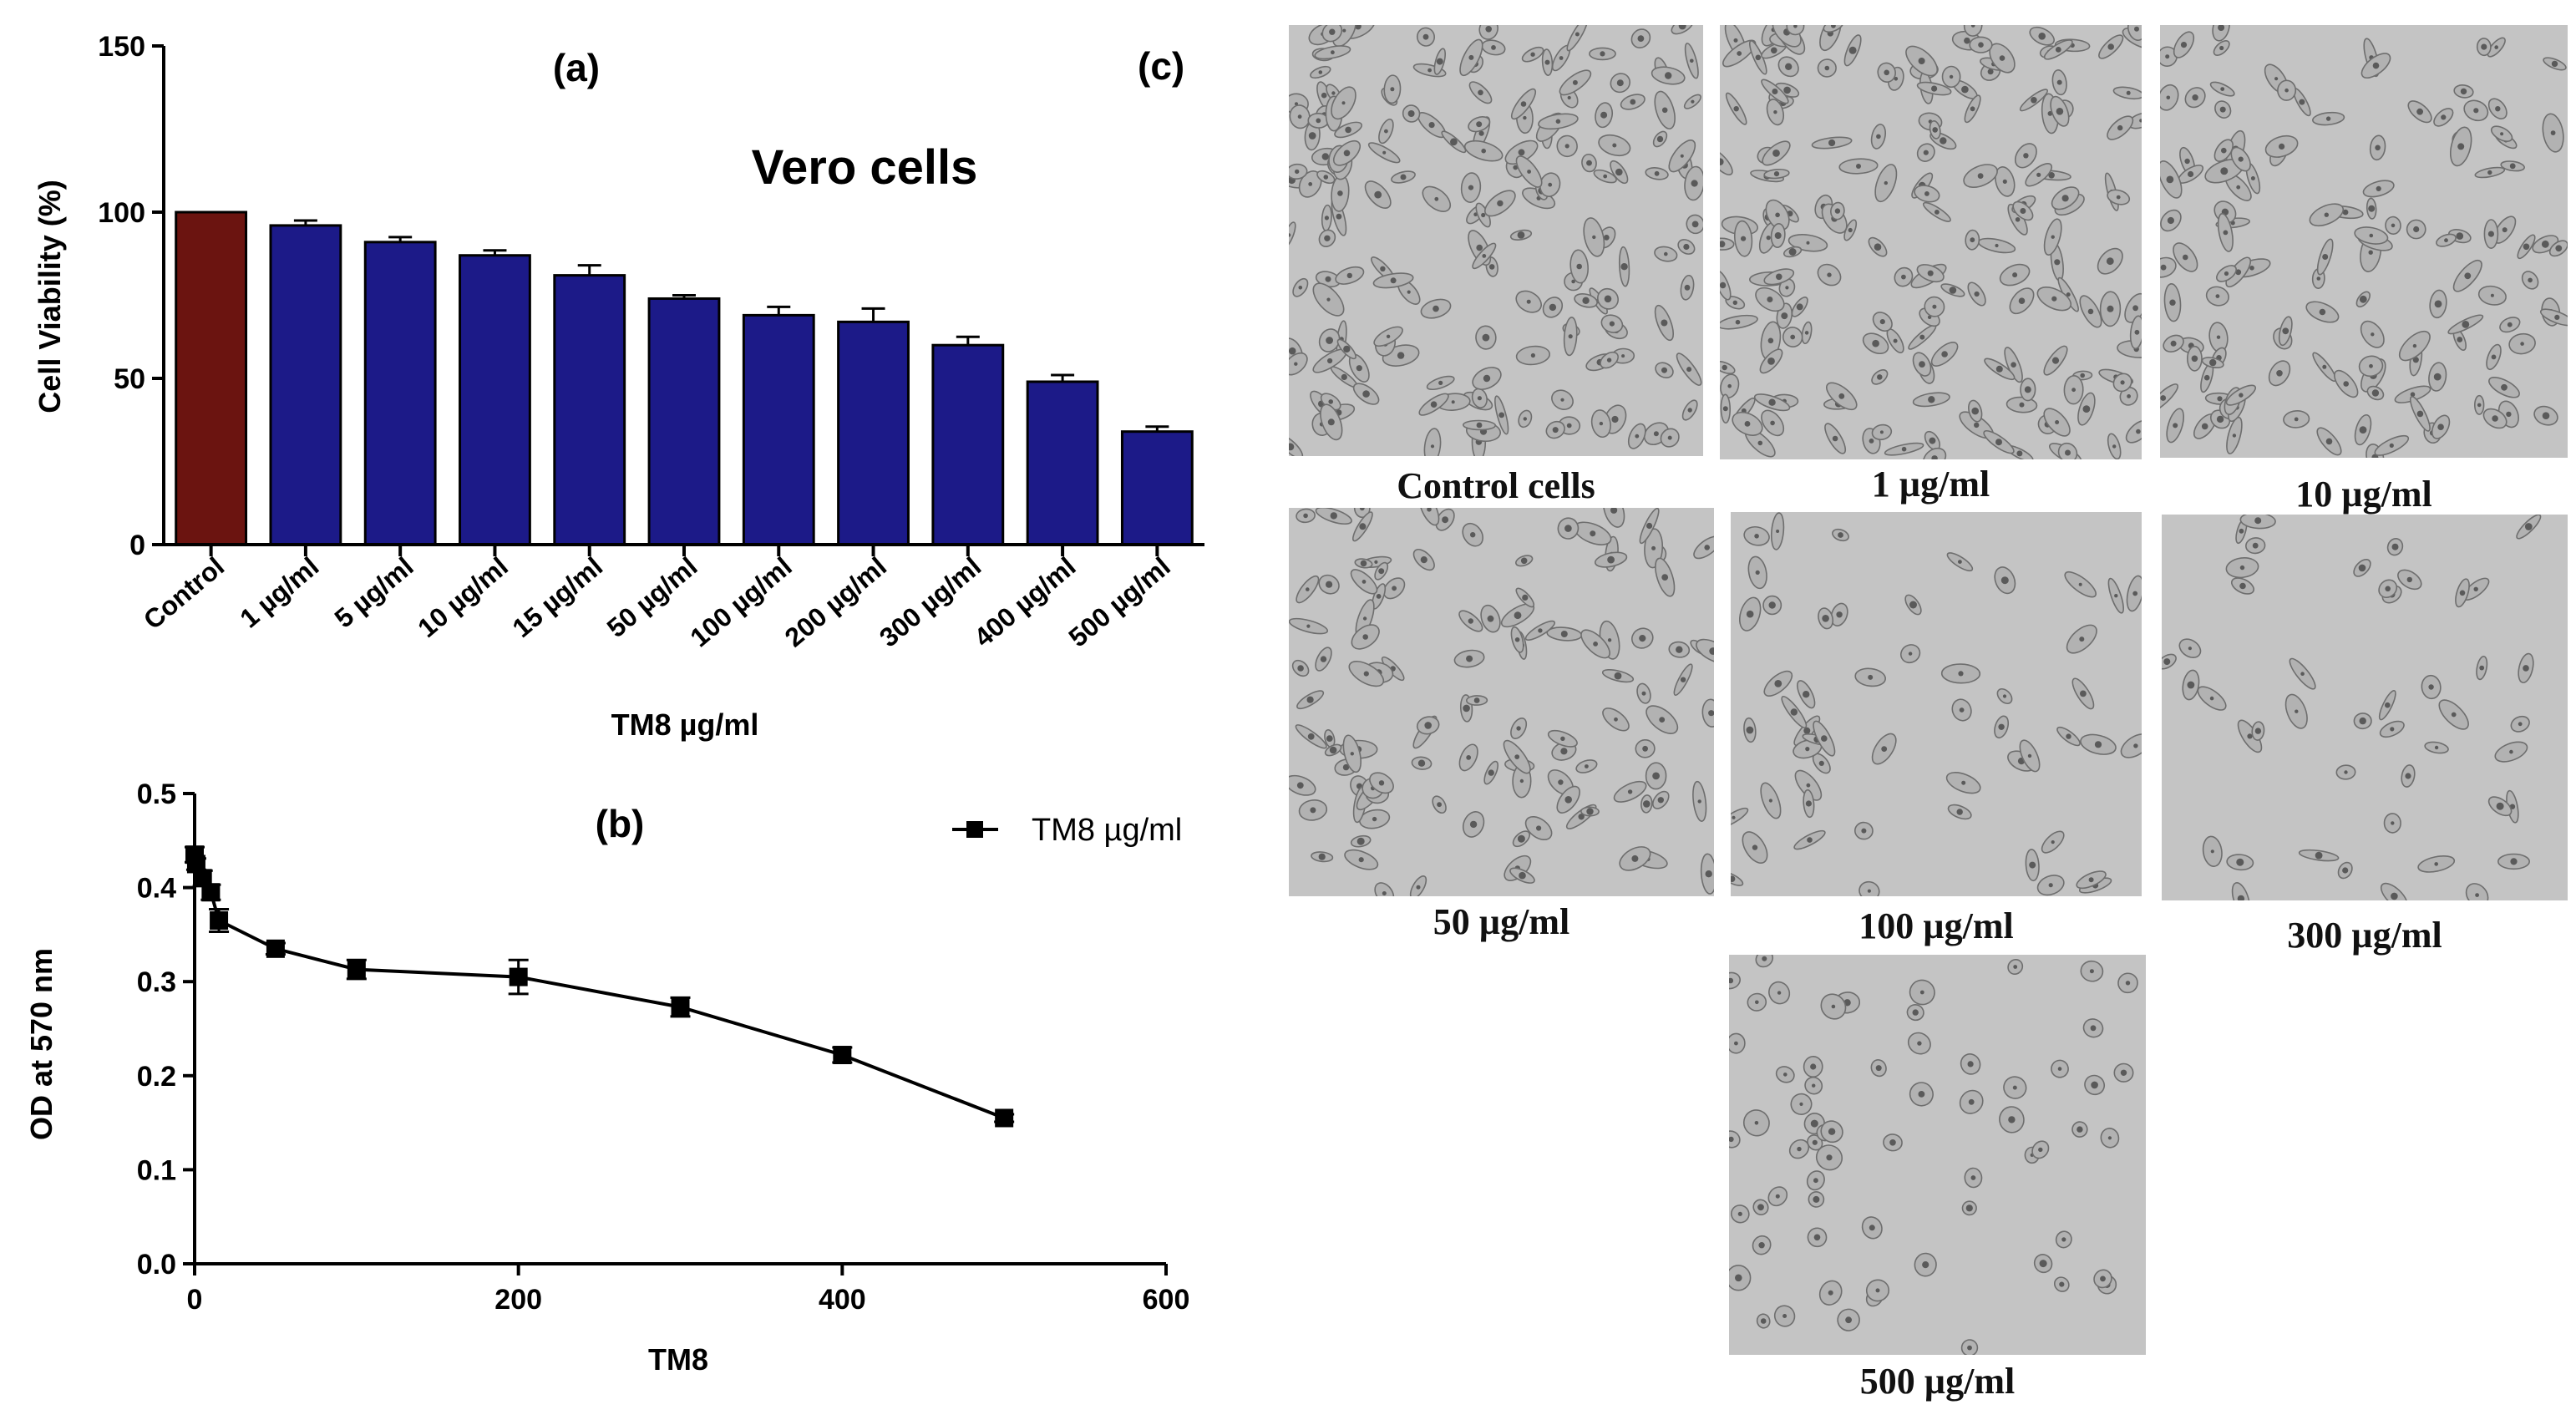 The width and height of the screenshot is (2576, 1420). What do you see at coordinates (620, 823) in the screenshot?
I see `panel-b-label: (b)` at bounding box center [620, 823].